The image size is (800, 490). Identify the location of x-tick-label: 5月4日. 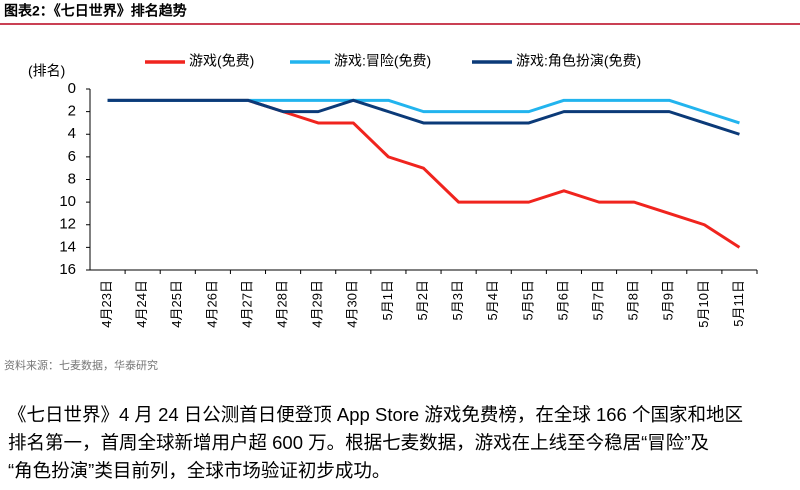
(492, 300).